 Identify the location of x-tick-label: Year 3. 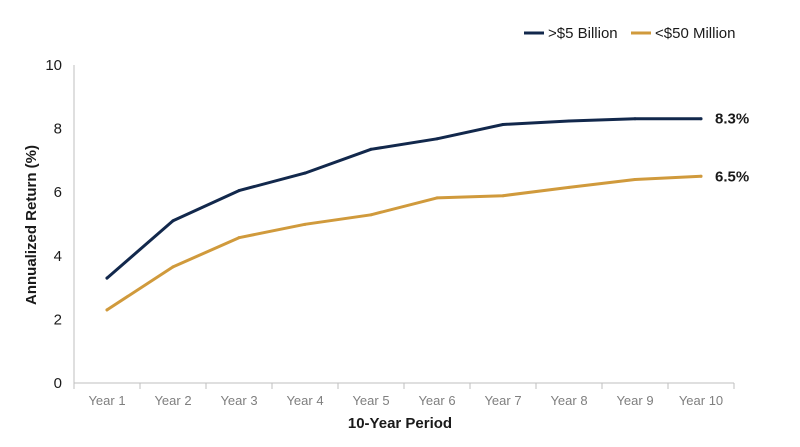
(238, 400).